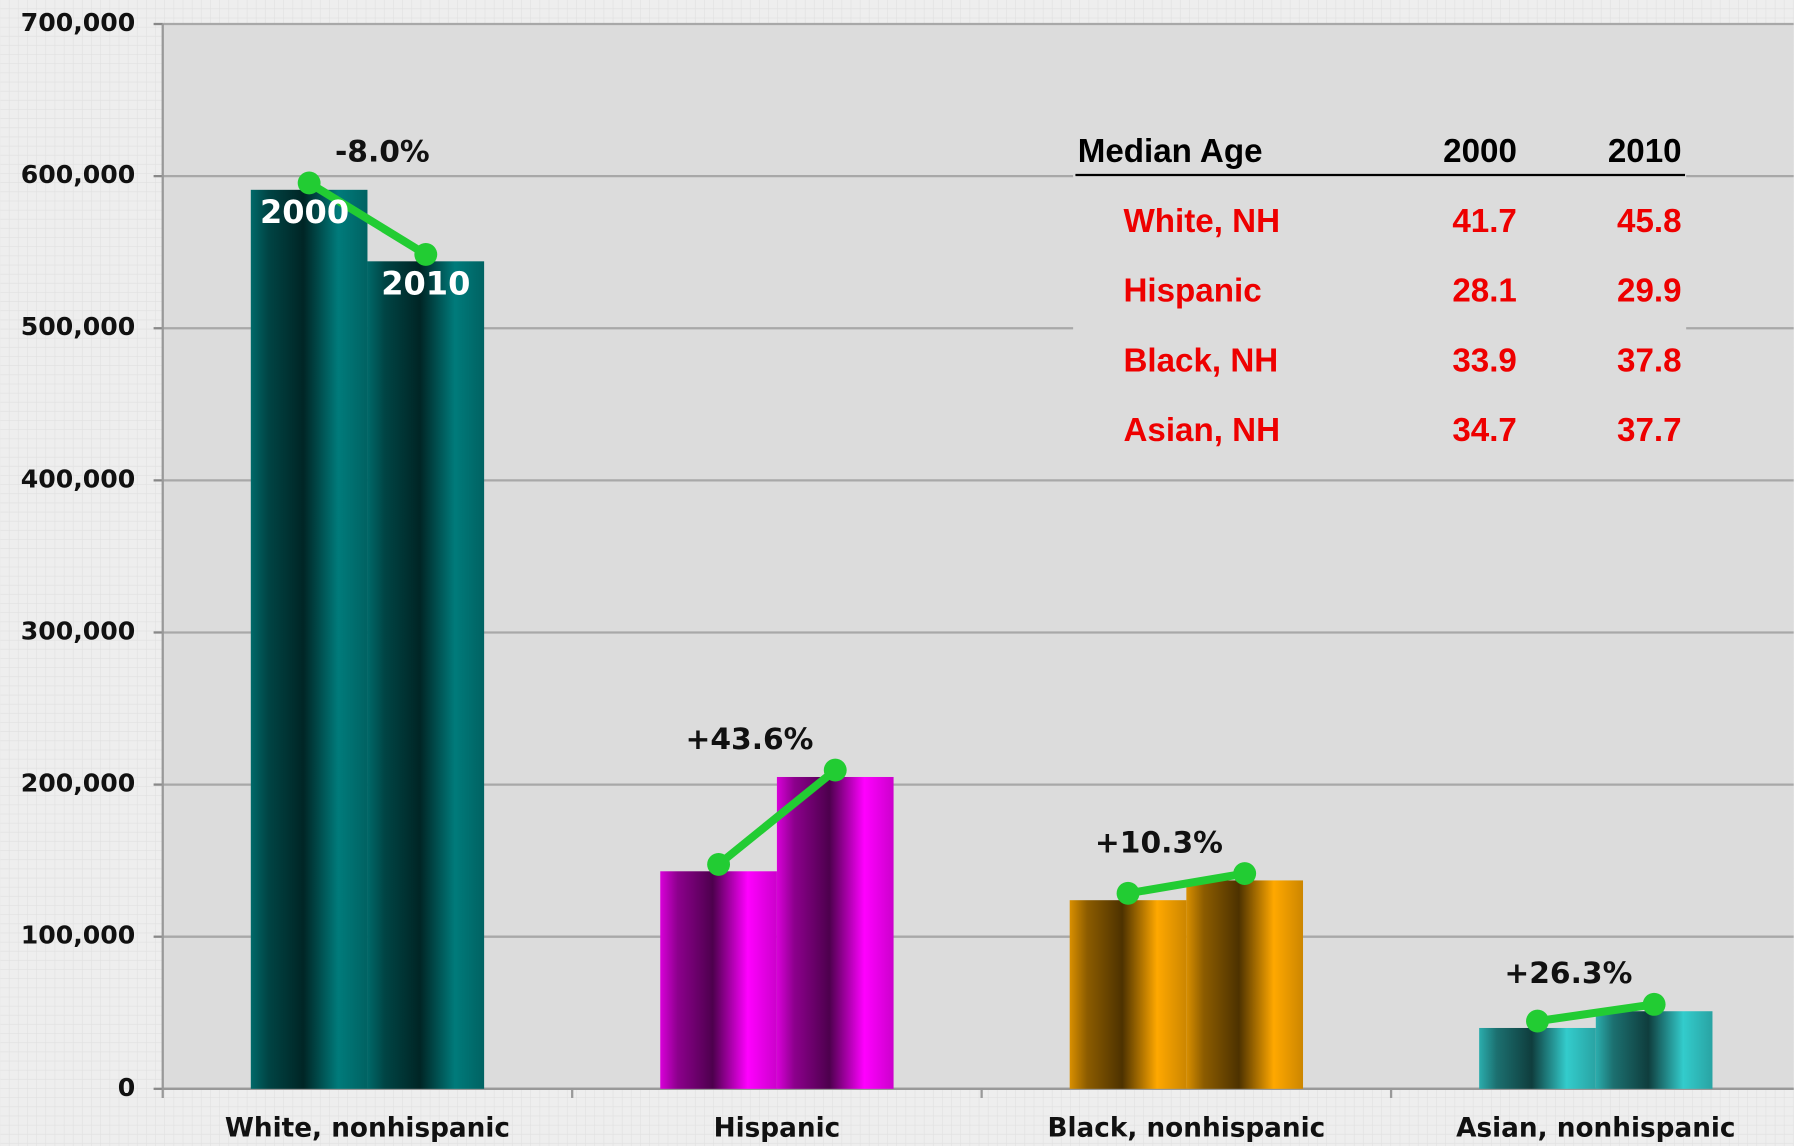 The height and width of the screenshot is (1146, 1794). I want to click on table-header: 2010, so click(1645, 151).